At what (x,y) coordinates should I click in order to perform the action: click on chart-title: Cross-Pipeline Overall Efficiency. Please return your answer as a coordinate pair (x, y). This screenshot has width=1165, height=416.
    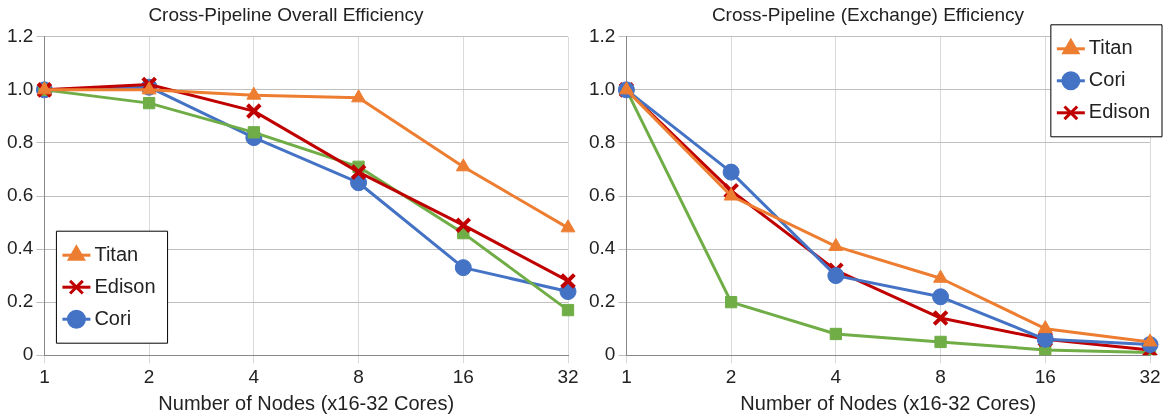
    Looking at the image, I should click on (286, 14).